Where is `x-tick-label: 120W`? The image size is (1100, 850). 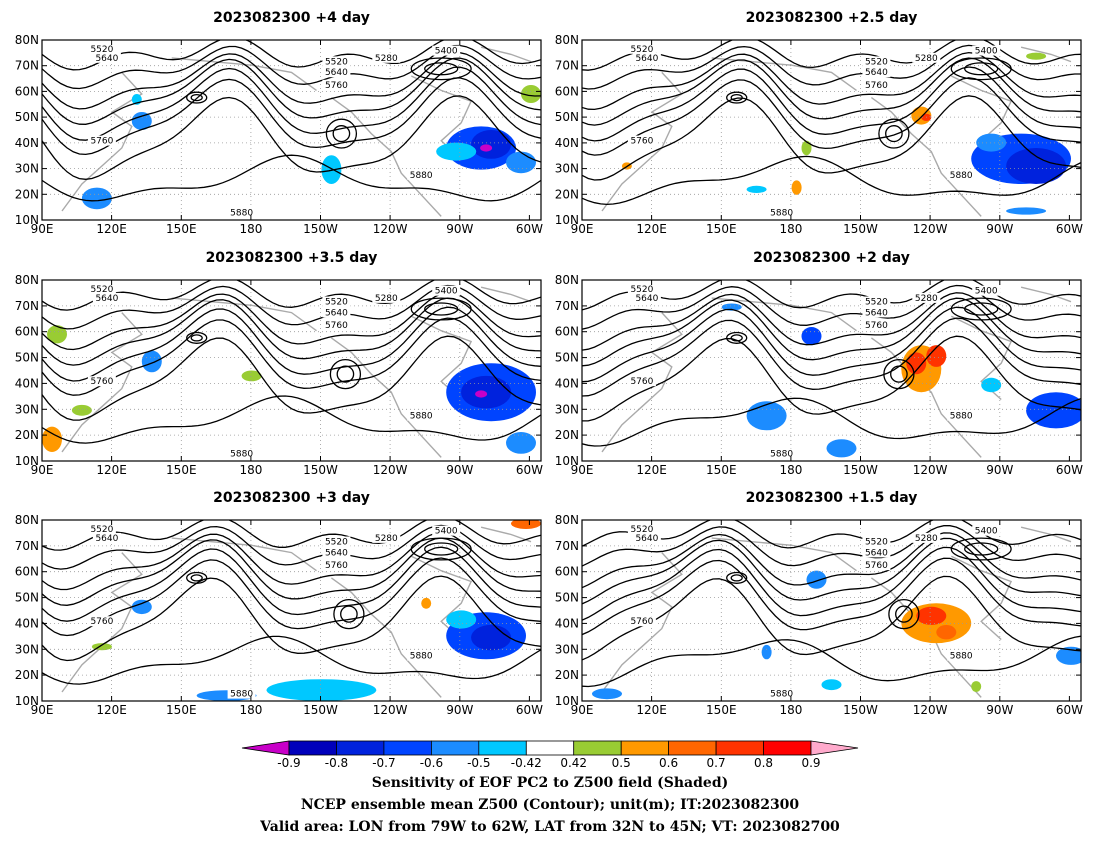 x-tick-label: 120W is located at coordinates (390, 710).